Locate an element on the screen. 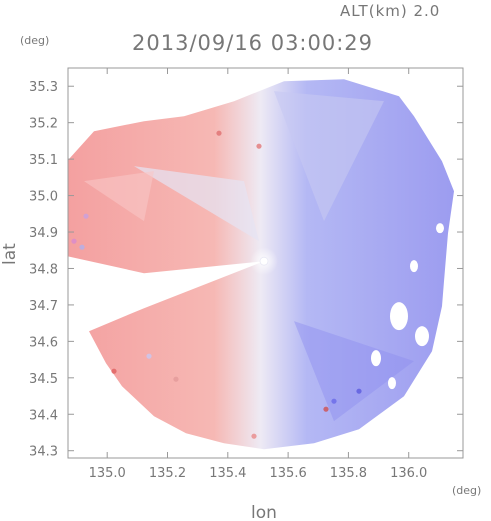 This screenshot has height=521, width=491. y-tick-label: 34.3 is located at coordinates (43, 452).